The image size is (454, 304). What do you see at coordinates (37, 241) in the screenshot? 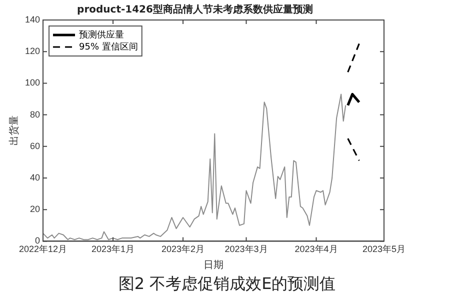
I see `y-tick-label: 0` at bounding box center [37, 241].